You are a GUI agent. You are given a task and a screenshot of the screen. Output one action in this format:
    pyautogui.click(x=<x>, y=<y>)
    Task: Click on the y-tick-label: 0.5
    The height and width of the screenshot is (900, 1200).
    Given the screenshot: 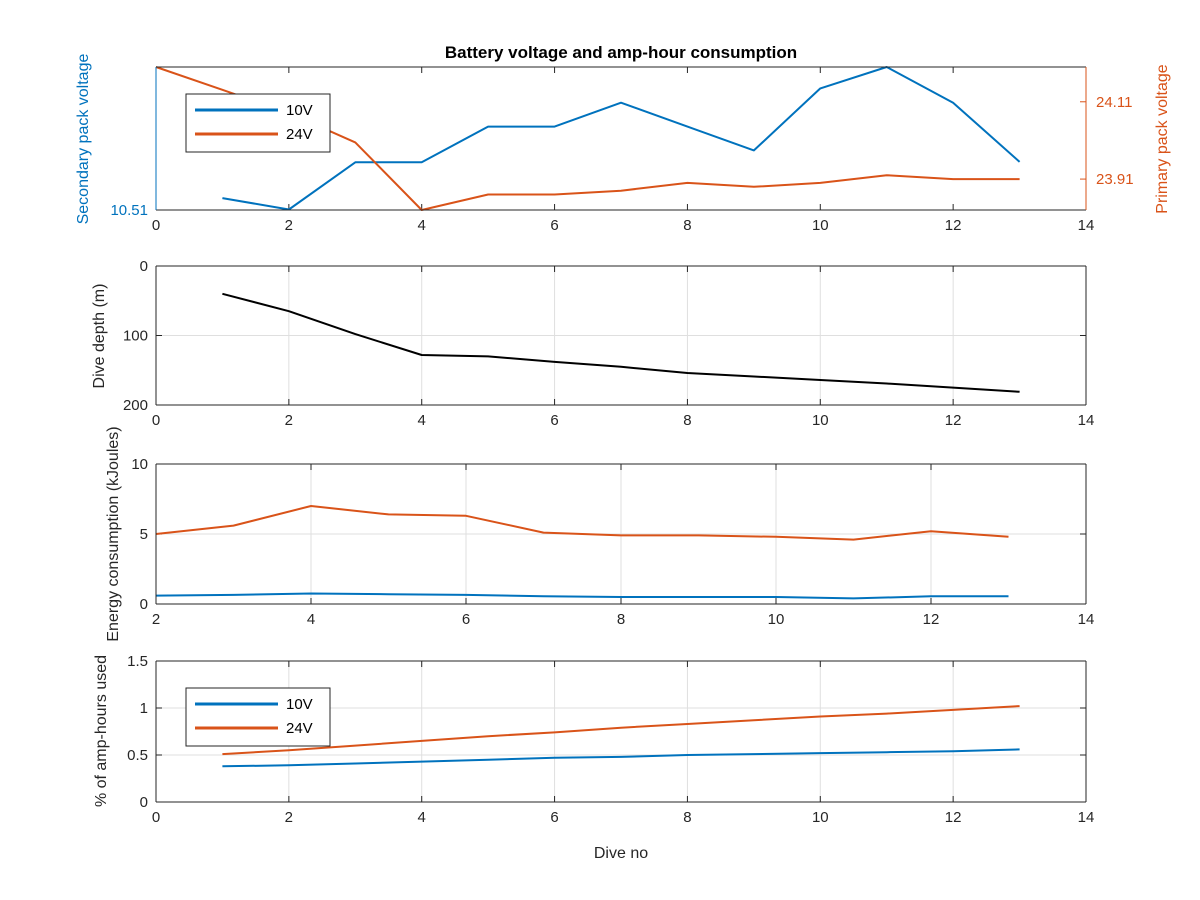 What is the action you would take?
    pyautogui.click(x=137, y=755)
    